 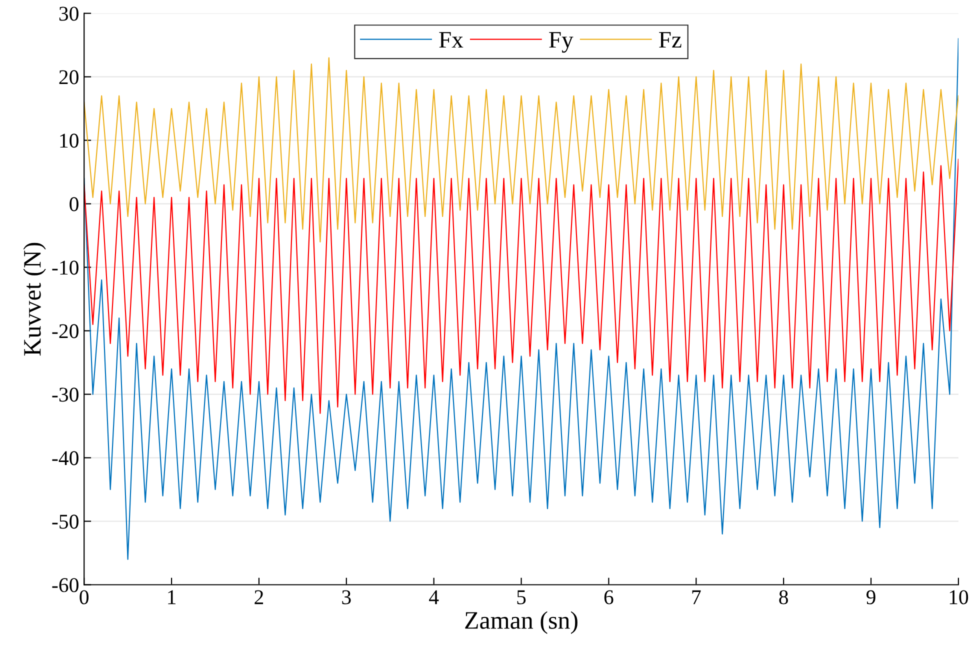 What do you see at coordinates (34, 299) in the screenshot?
I see `y-axis-title: Kuvvet (N)` at bounding box center [34, 299].